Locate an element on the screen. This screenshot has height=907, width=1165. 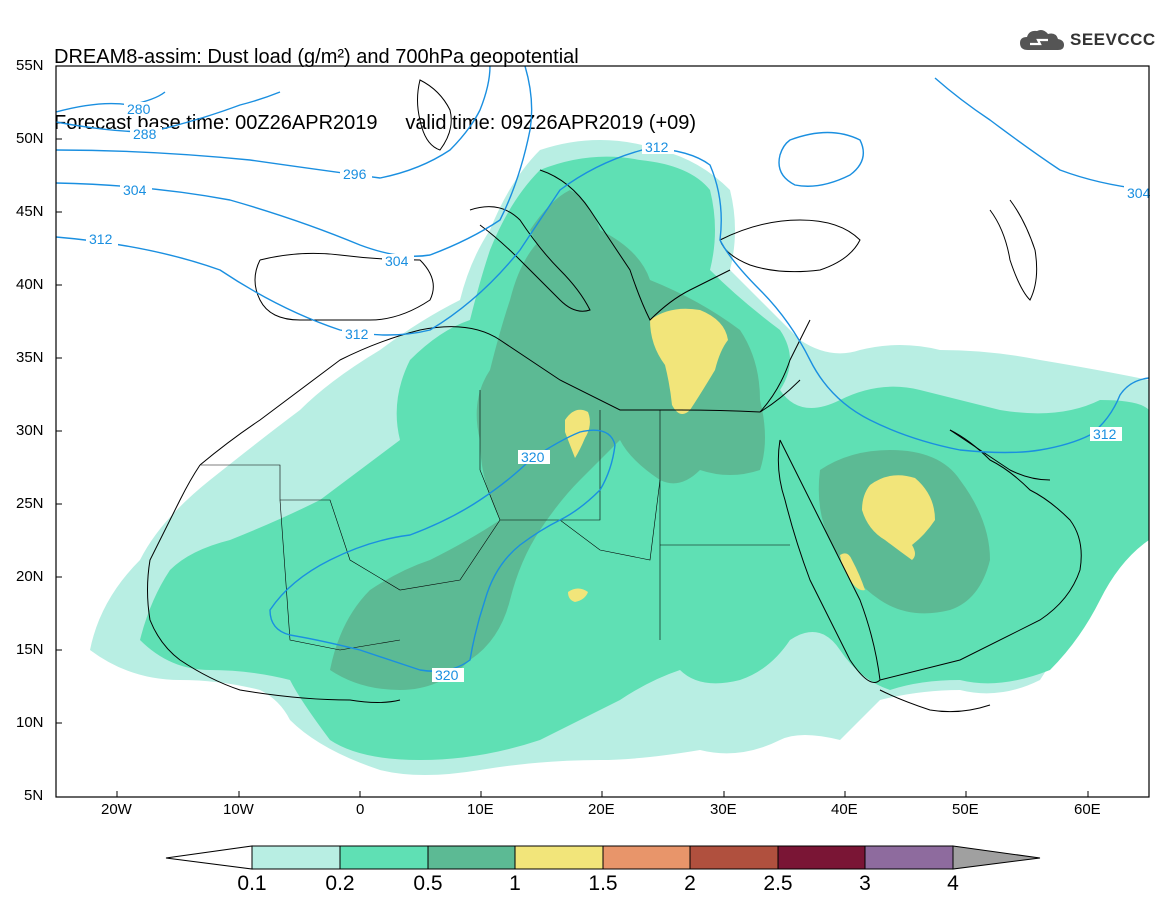
lon-label: 40E is located at coordinates (844, 809).